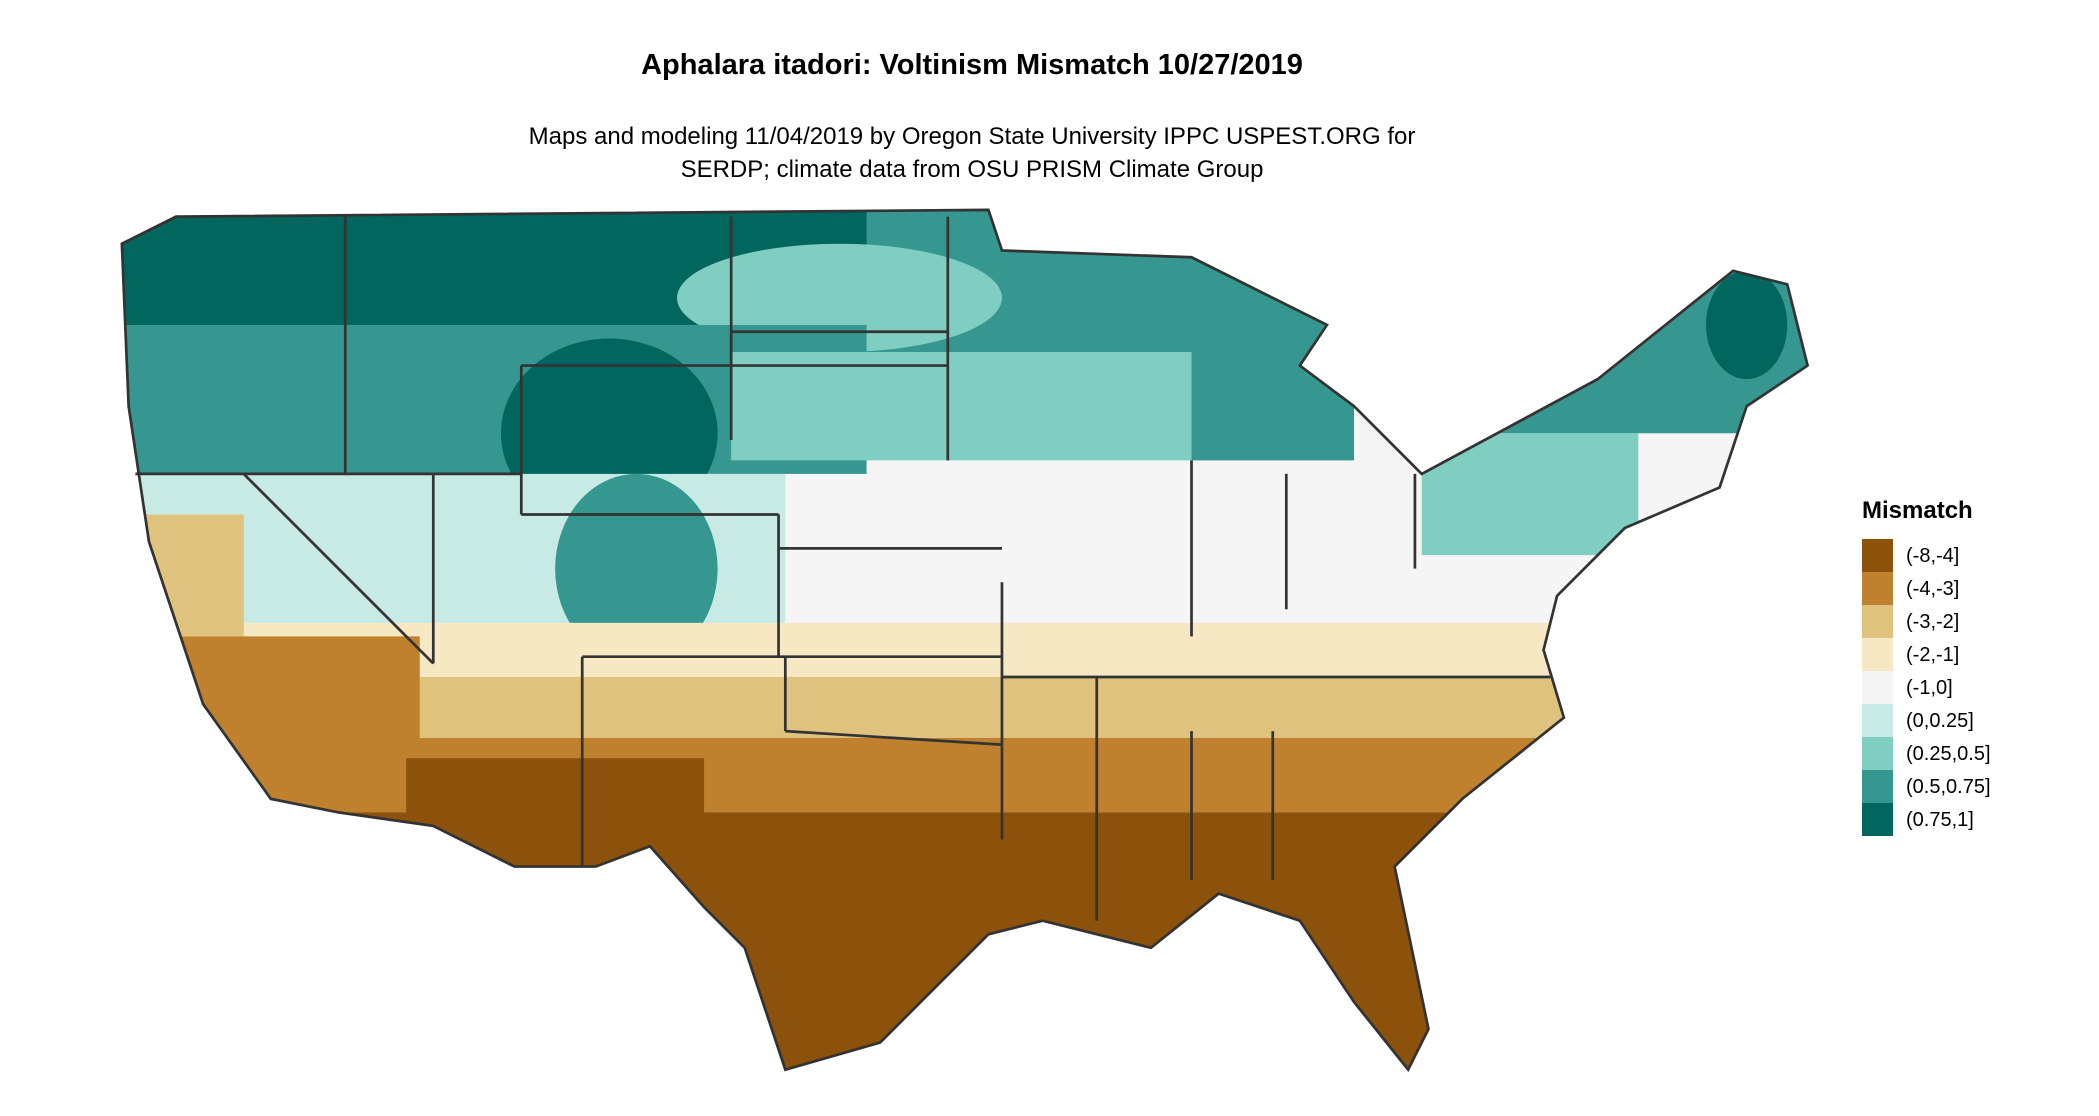 The height and width of the screenshot is (1116, 2099). Describe the element at coordinates (1940, 721) in the screenshot. I see `legend-label: (0,0.25]` at that location.